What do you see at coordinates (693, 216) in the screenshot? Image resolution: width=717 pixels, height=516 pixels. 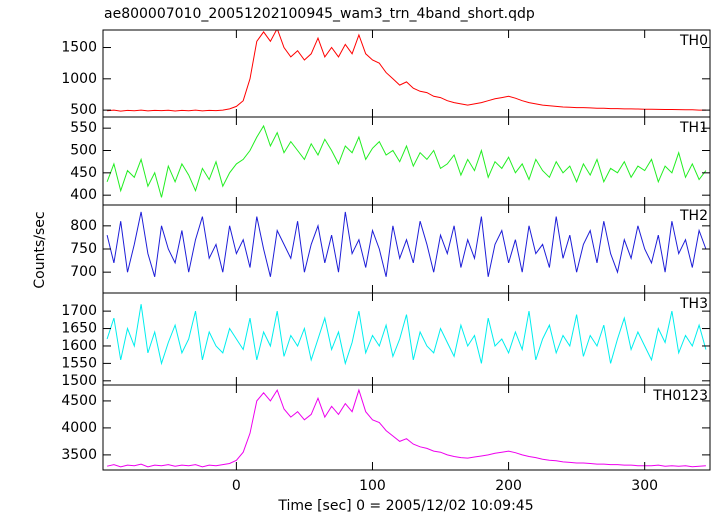 I see `panel-label: TH2` at bounding box center [693, 216].